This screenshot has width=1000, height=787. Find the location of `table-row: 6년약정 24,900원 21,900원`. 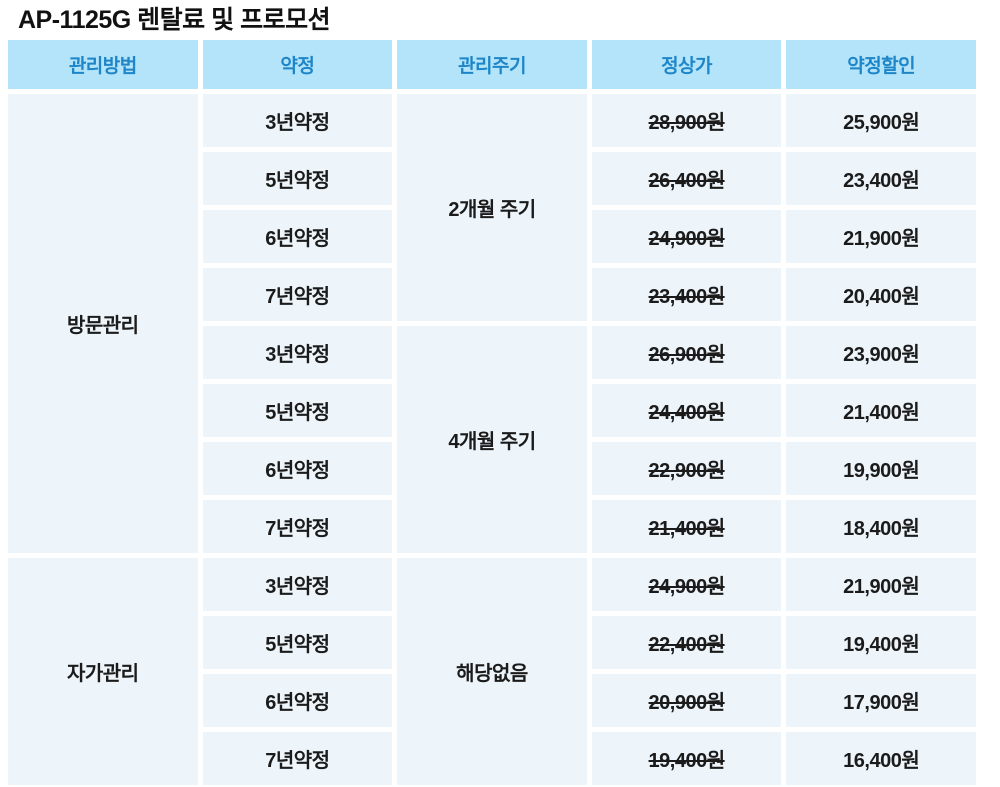

table-row: 6년약정 24,900원 21,900원 is located at coordinates (492, 236).